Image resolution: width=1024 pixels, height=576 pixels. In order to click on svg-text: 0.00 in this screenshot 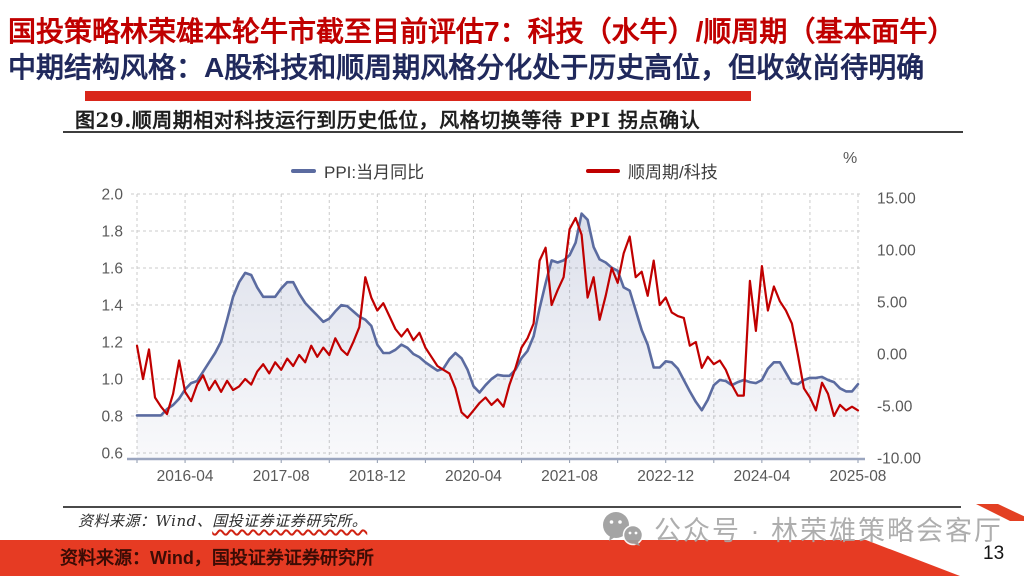, I will do `click(892, 355)`.